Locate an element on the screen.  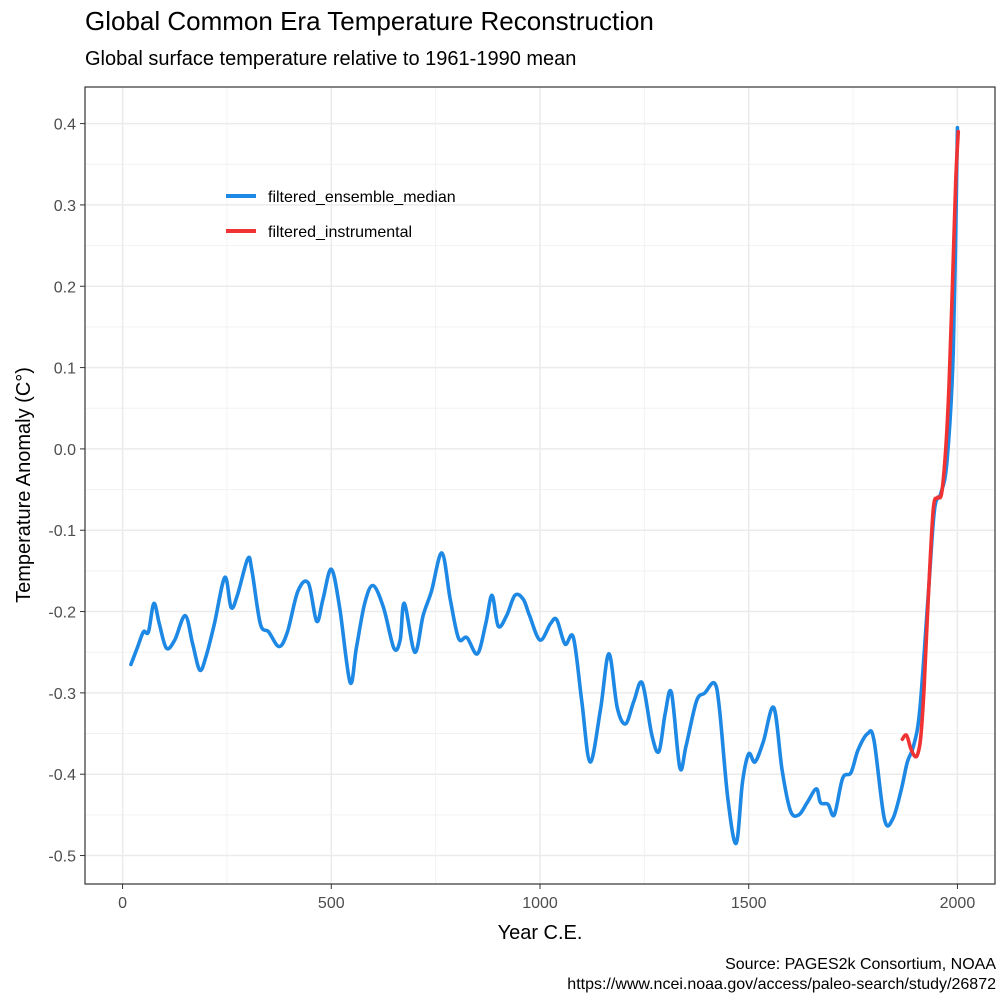
x-tick-label: 1500 is located at coordinates (749, 903).